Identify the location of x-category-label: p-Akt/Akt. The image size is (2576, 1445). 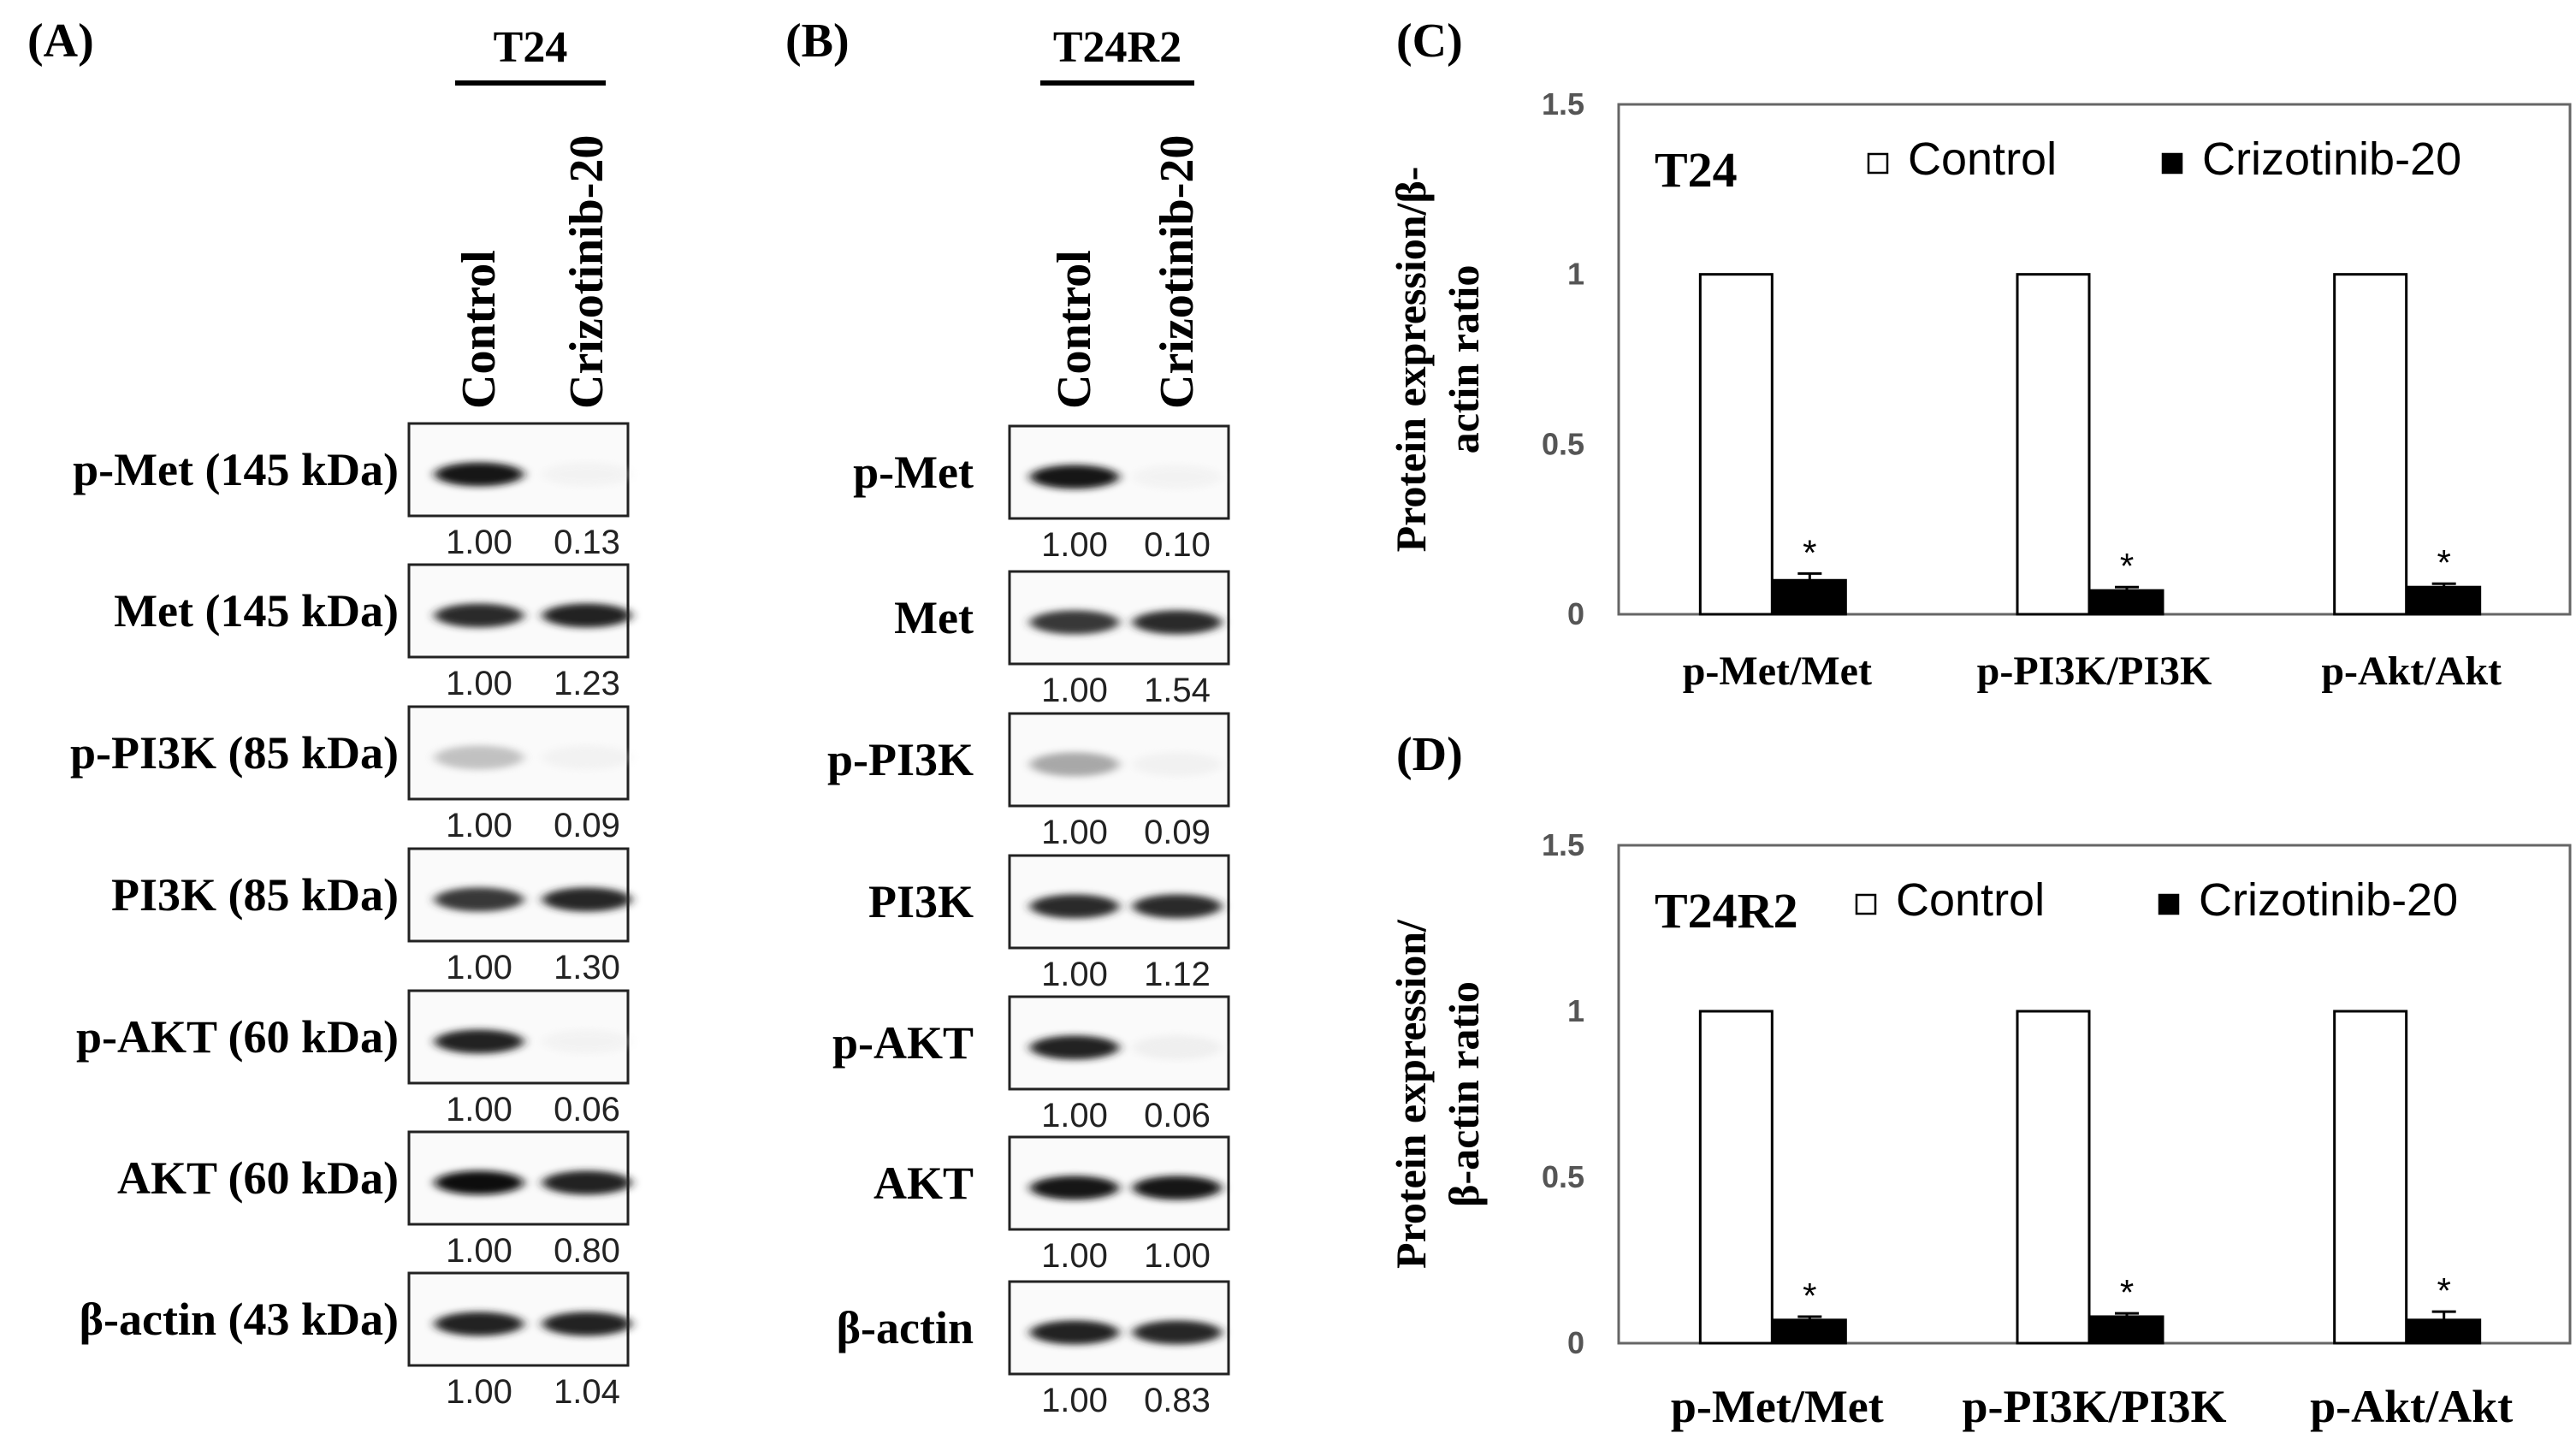
(2411, 1406).